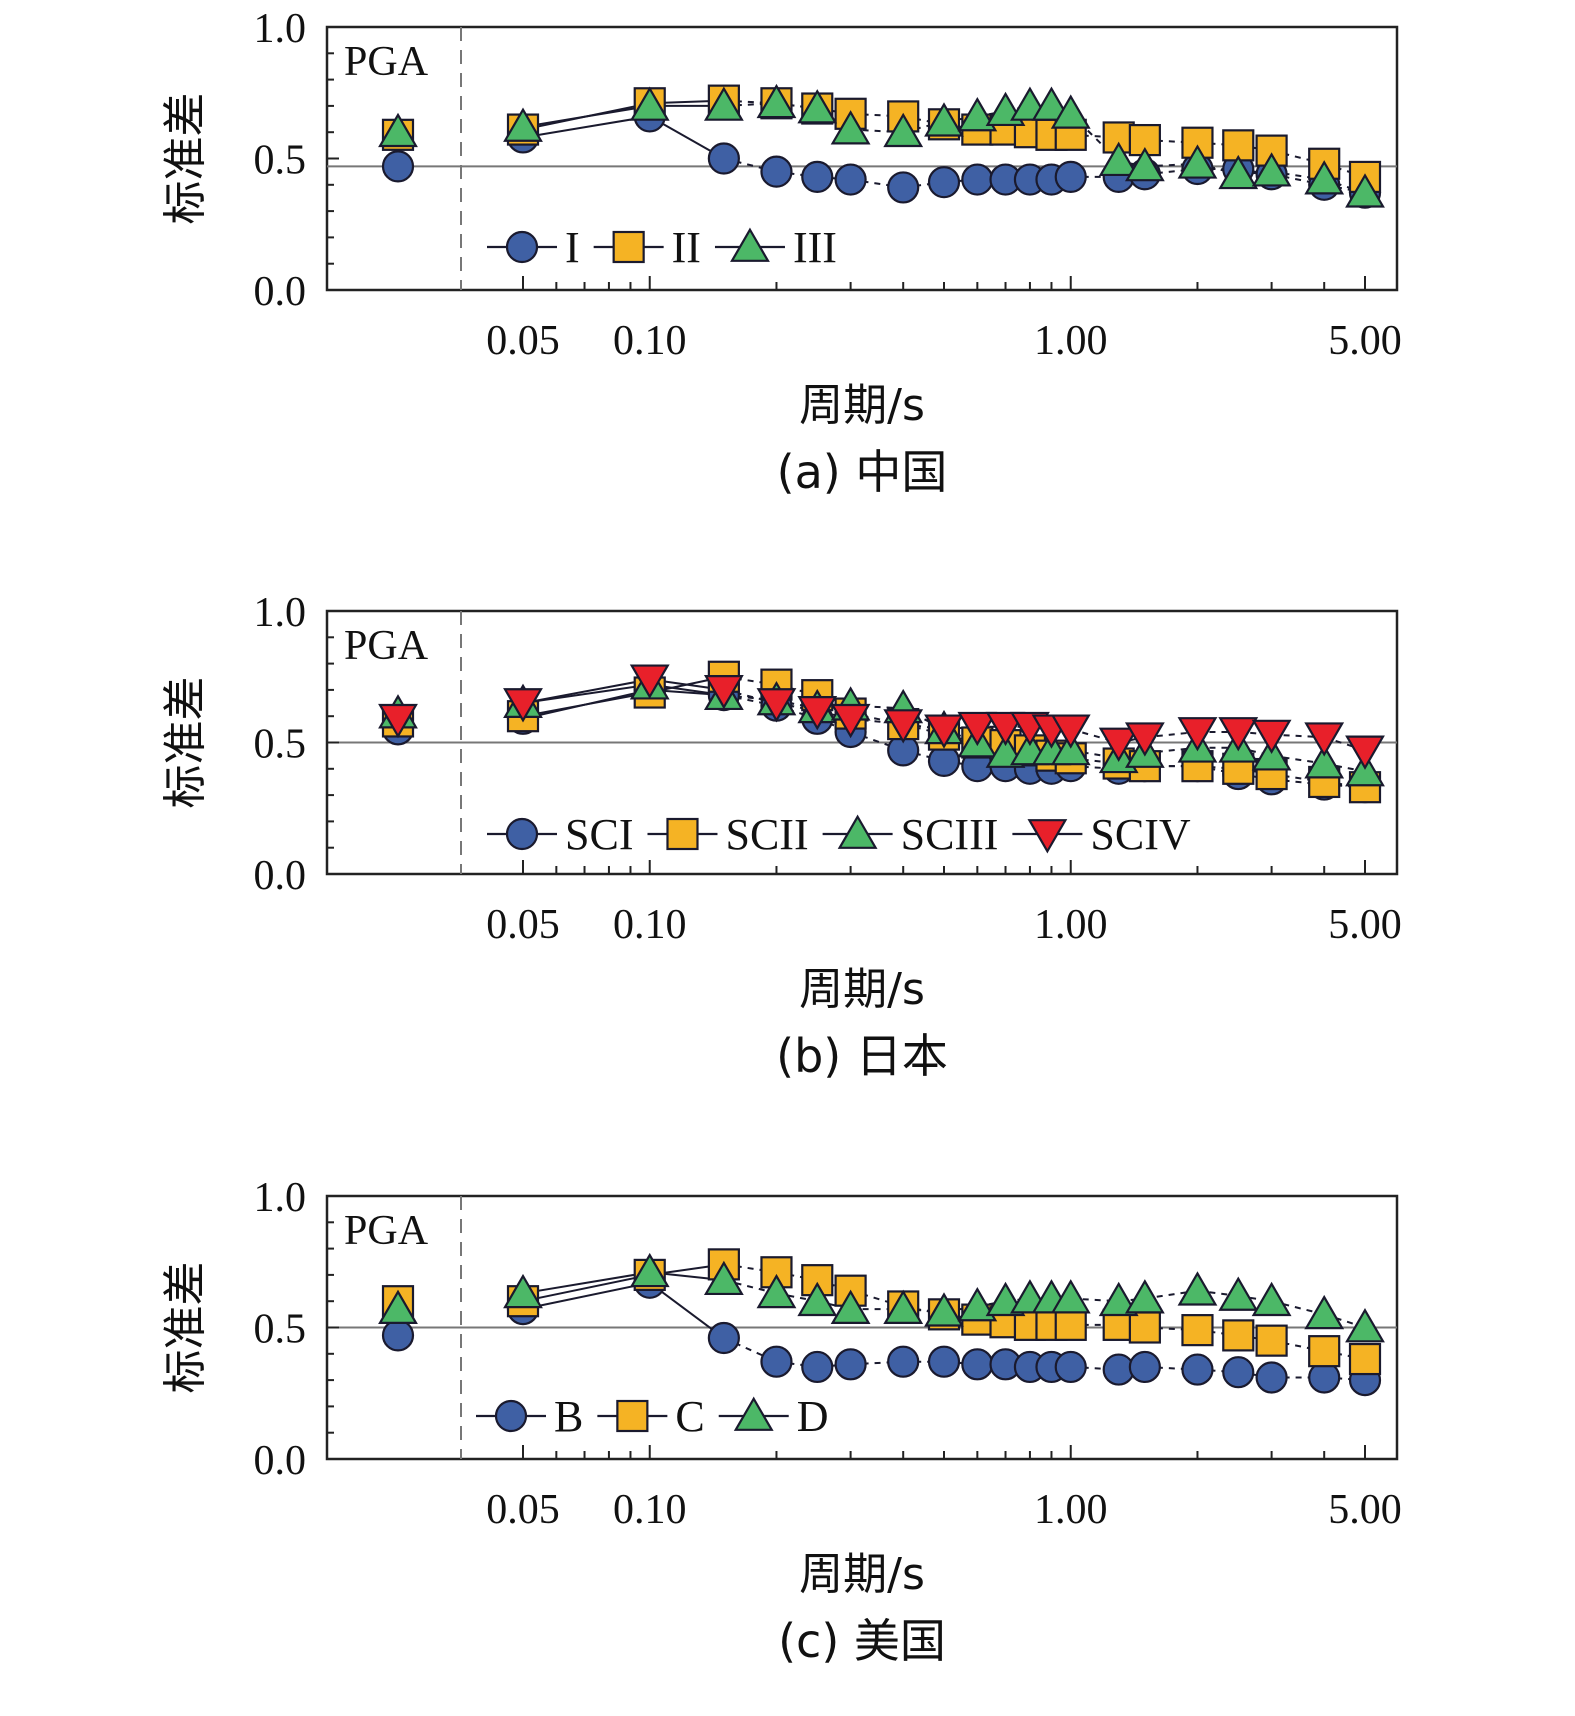 The width and height of the screenshot is (1575, 1716). What do you see at coordinates (950, 834) in the screenshot?
I see `legend-label-SCIII: SCIII` at bounding box center [950, 834].